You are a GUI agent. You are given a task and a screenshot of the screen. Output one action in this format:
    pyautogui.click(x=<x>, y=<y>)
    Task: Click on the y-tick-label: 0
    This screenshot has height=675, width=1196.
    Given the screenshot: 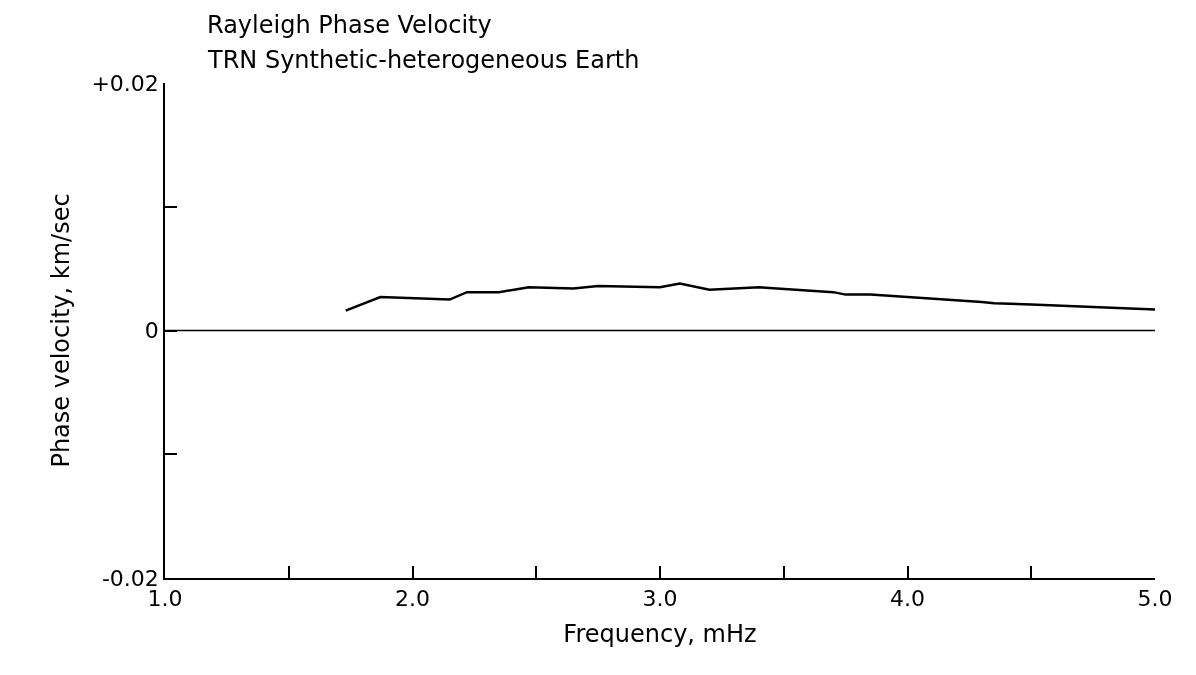 What is the action you would take?
    pyautogui.click(x=151, y=331)
    